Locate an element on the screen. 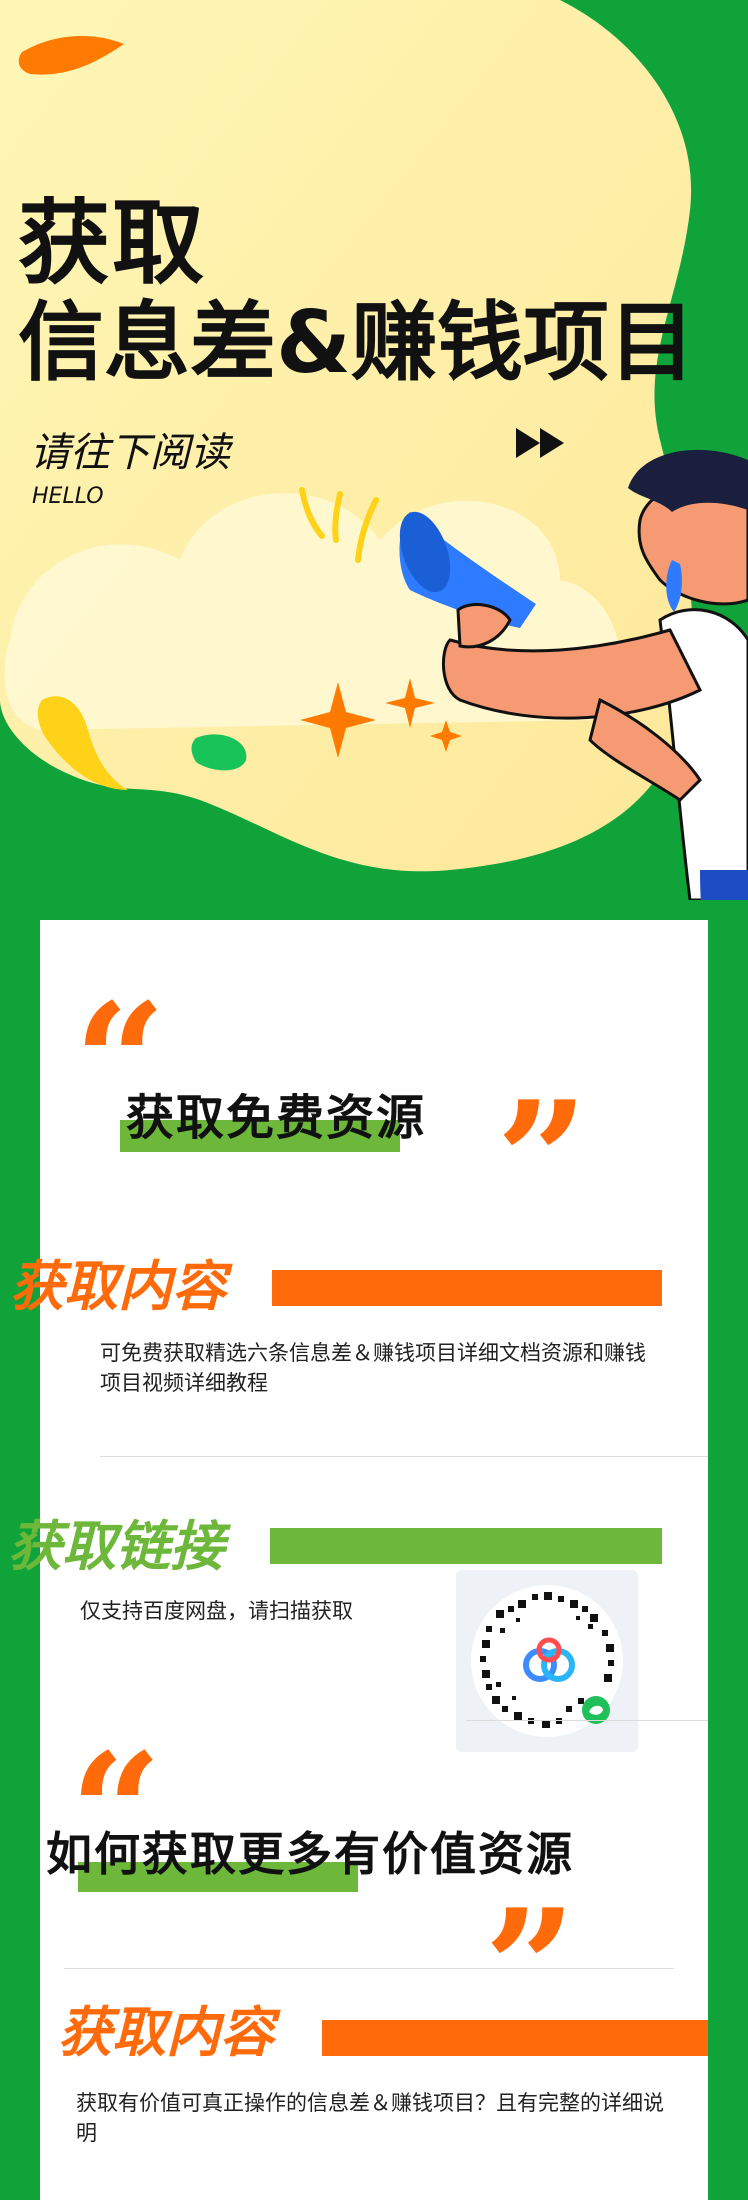  sparkle-medium is located at coordinates (410, 703).